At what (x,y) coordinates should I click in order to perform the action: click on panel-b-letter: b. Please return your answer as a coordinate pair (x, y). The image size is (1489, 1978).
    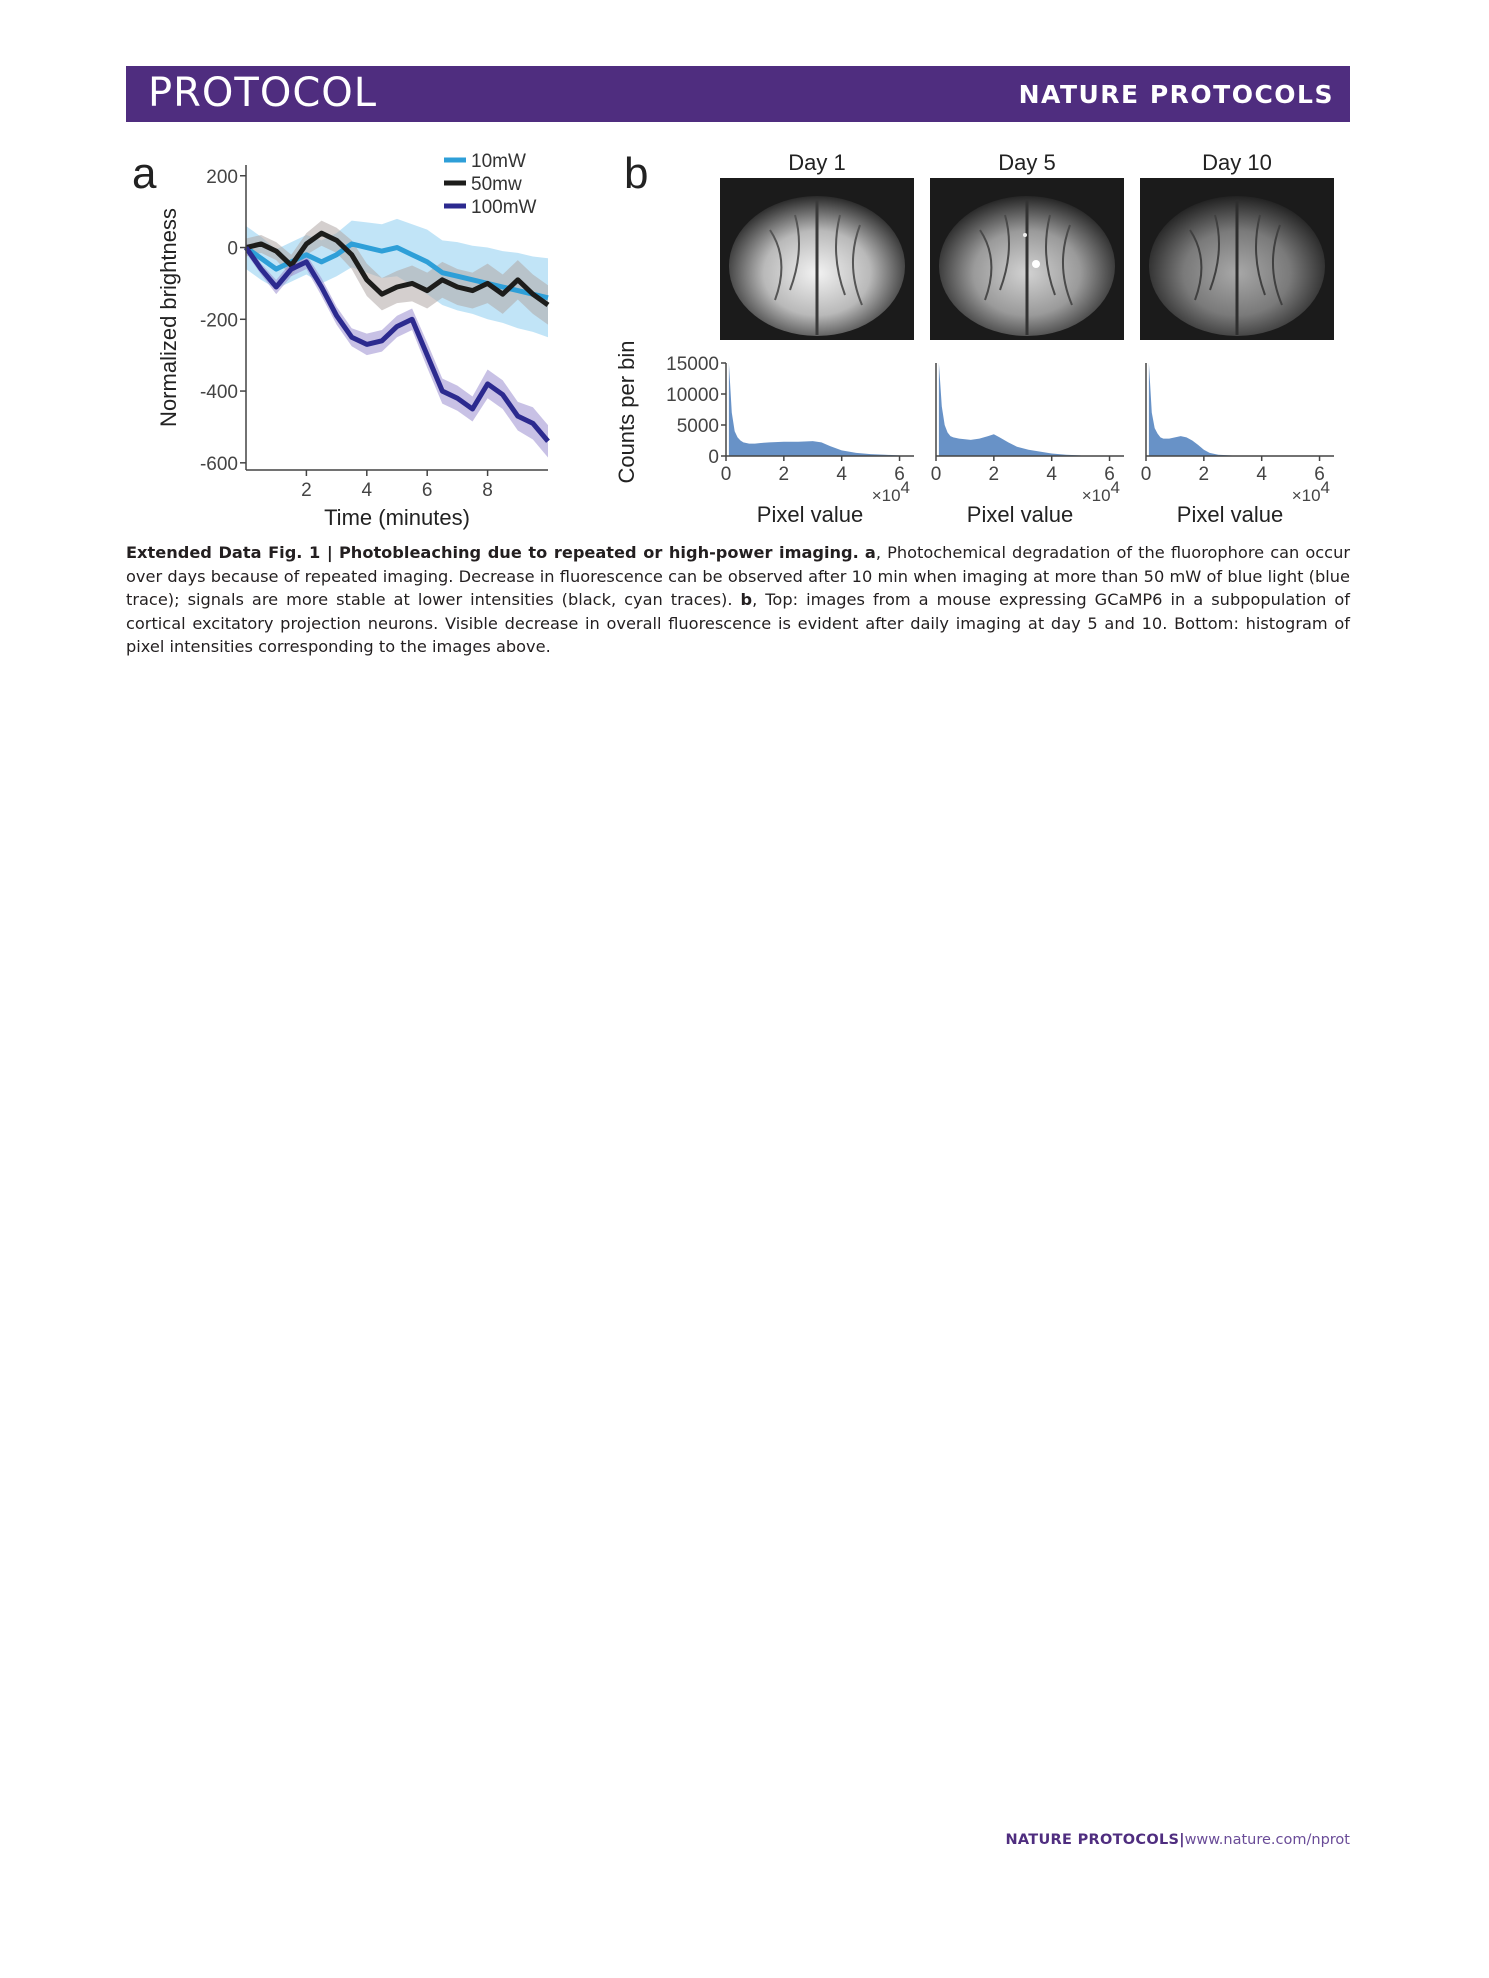
    Looking at the image, I should click on (636, 173).